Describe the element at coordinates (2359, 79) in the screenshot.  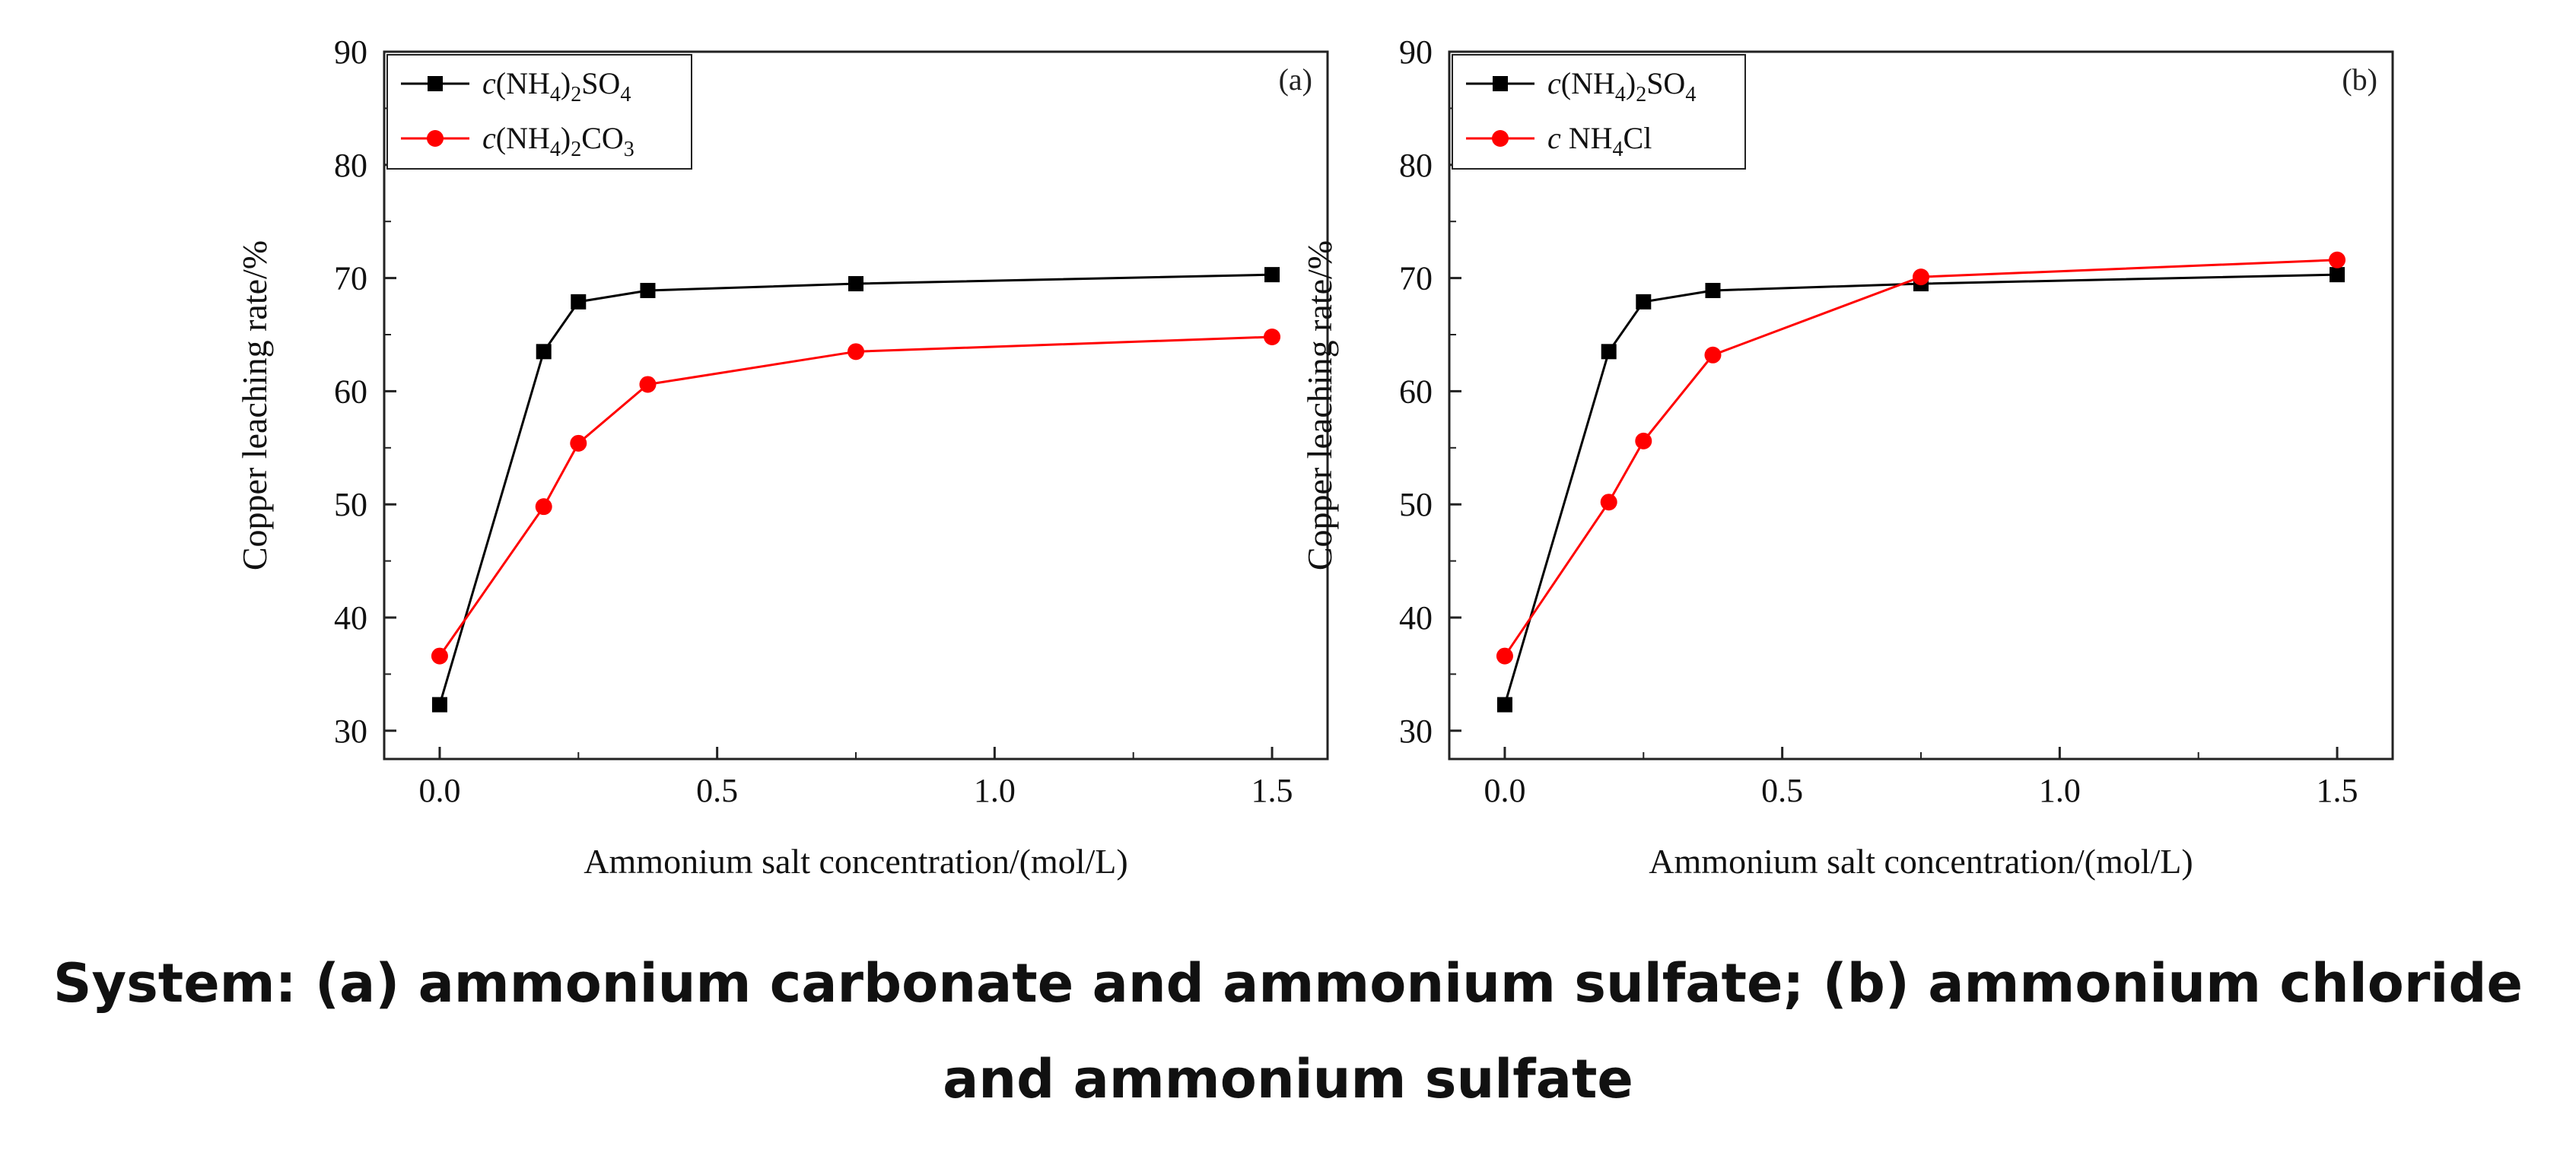
I see `panel-label: (b)` at that location.